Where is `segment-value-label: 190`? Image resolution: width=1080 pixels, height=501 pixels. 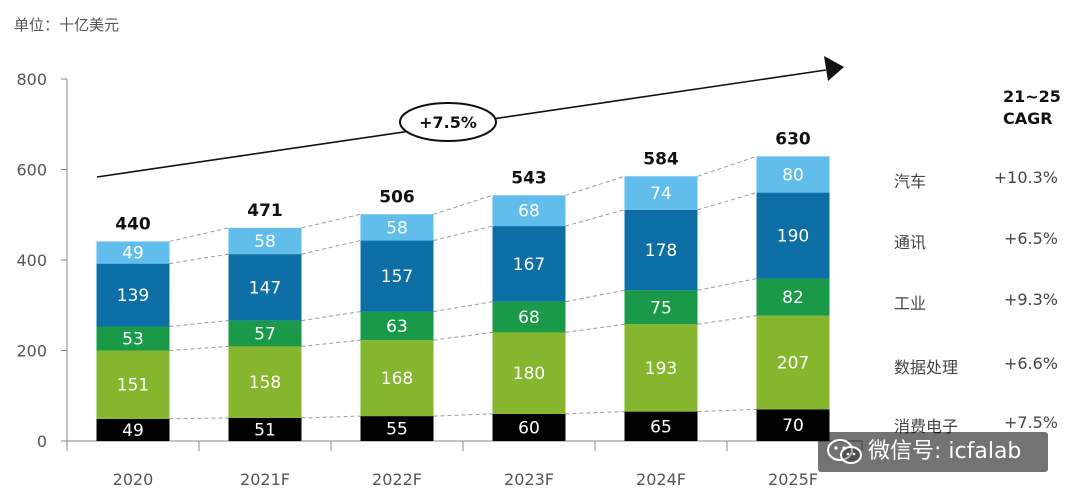
segment-value-label: 190 is located at coordinates (793, 237).